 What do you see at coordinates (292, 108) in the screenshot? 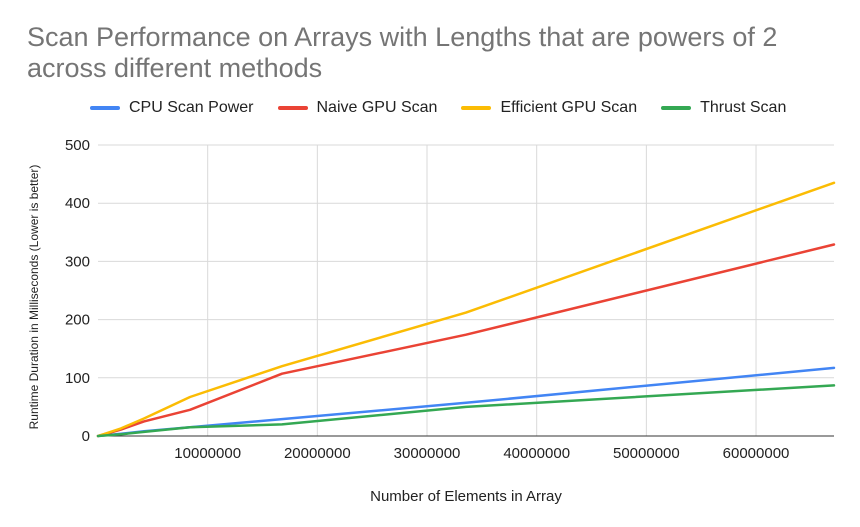
I see `legend-swatch-naive` at bounding box center [292, 108].